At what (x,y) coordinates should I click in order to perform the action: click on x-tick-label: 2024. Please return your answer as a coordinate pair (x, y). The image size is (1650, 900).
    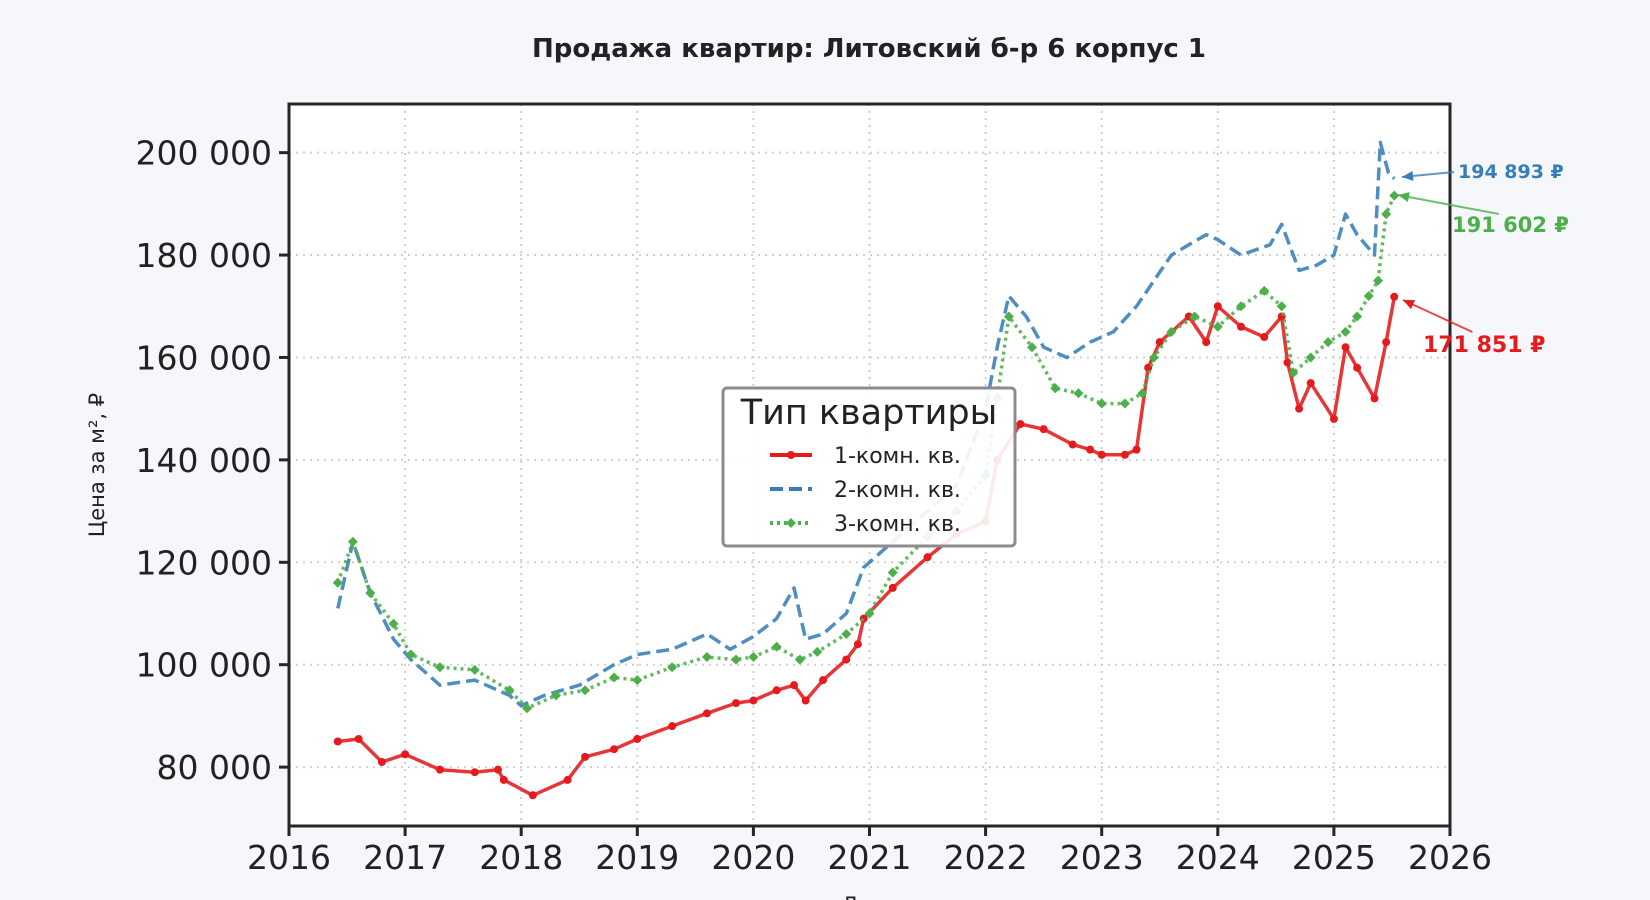
    Looking at the image, I should click on (1218, 857).